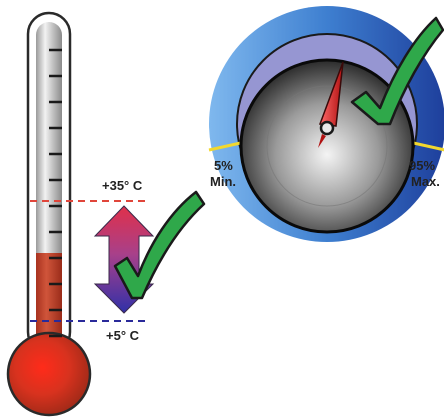 The width and height of the screenshot is (444, 417). I want to click on gauge-max-marker, so click(426, 146).